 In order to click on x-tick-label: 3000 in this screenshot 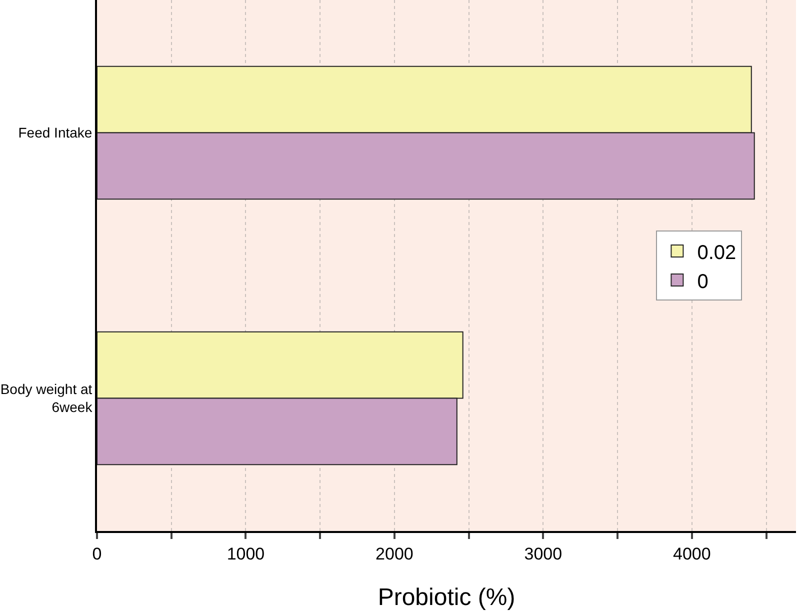, I will do `click(543, 554)`.